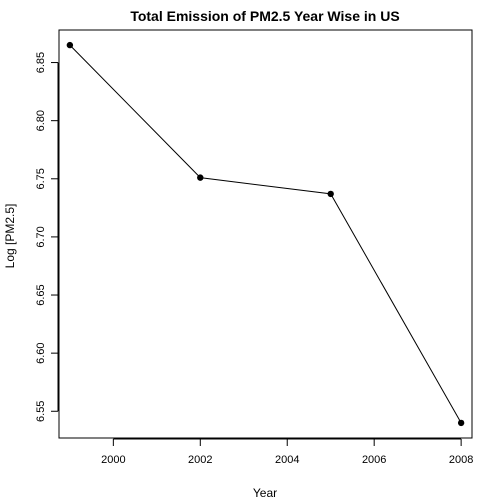 The width and height of the screenshot is (500, 500). I want to click on x-tick-label: 2004, so click(287, 460).